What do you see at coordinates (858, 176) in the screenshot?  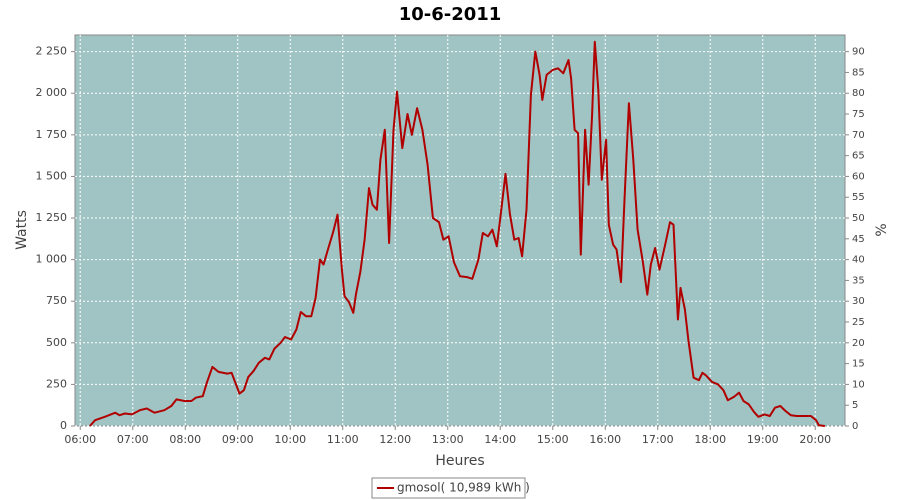 I see `y2-tick-label: 60` at bounding box center [858, 176].